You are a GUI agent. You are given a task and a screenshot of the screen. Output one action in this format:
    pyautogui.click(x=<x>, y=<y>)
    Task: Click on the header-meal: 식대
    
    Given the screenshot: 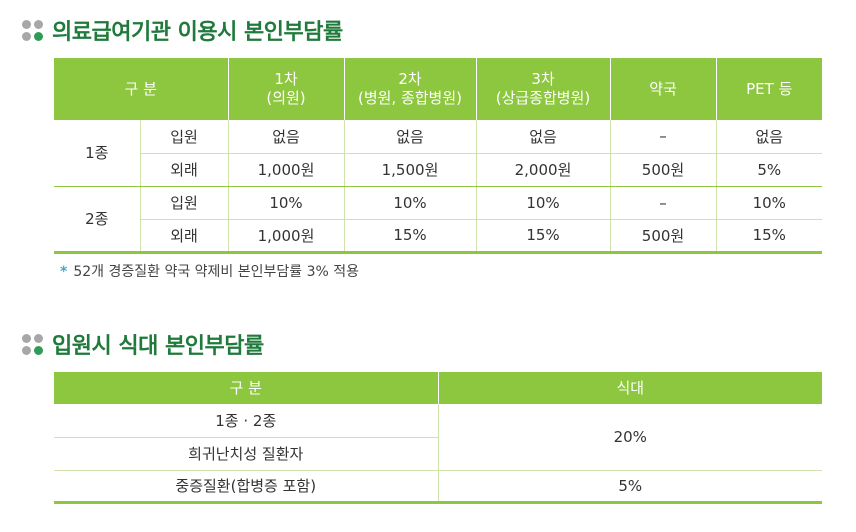 What is the action you would take?
    pyautogui.click(x=629, y=388)
    